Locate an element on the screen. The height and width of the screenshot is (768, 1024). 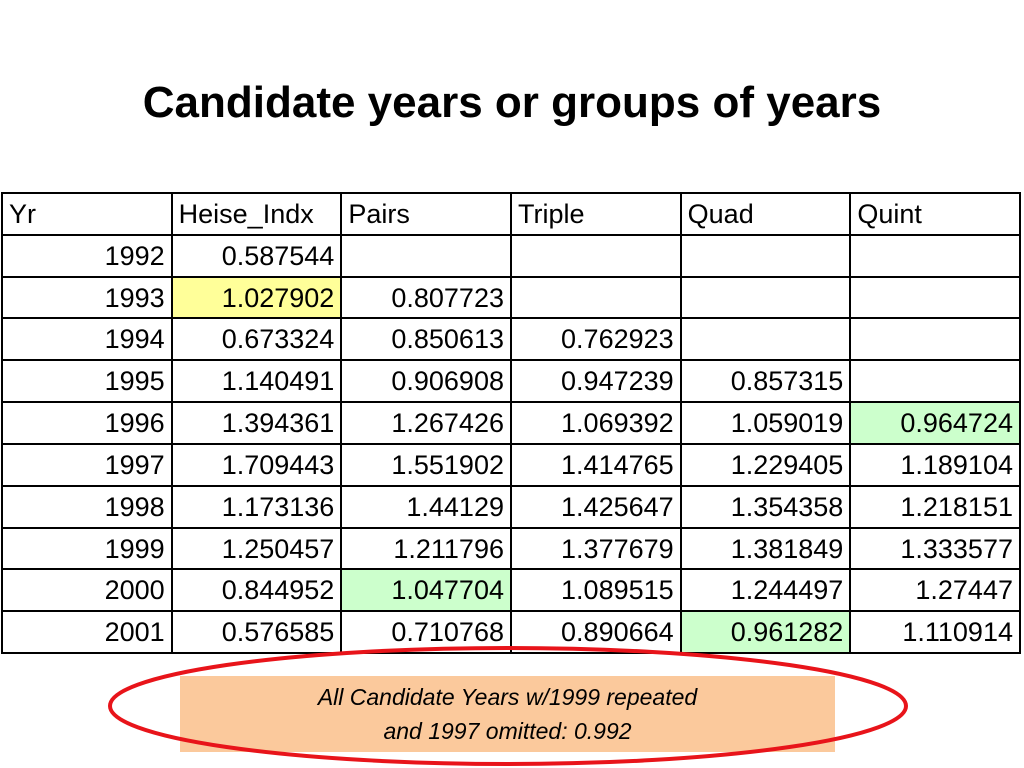
table-cell: 0.807723 is located at coordinates (427, 298).